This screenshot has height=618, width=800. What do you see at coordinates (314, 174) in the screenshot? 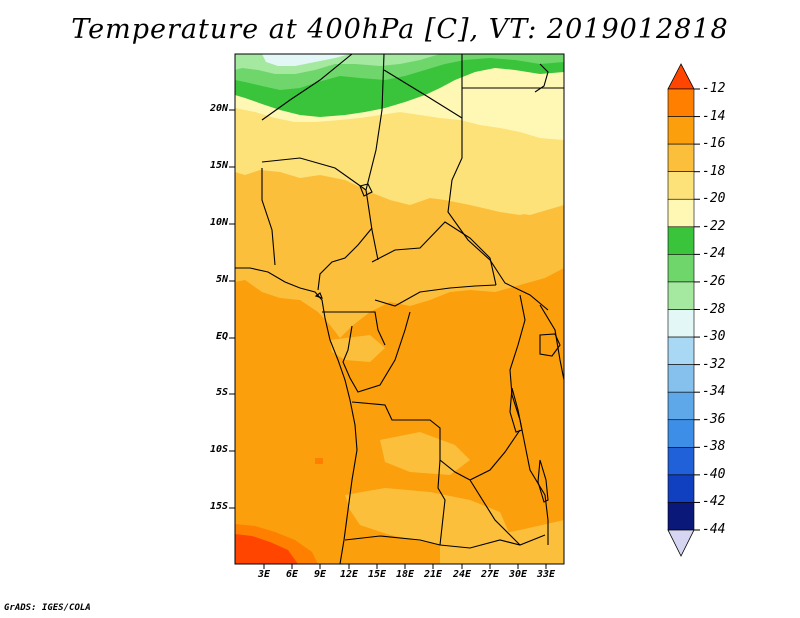
I see `border-nigeria-niger` at bounding box center [314, 174].